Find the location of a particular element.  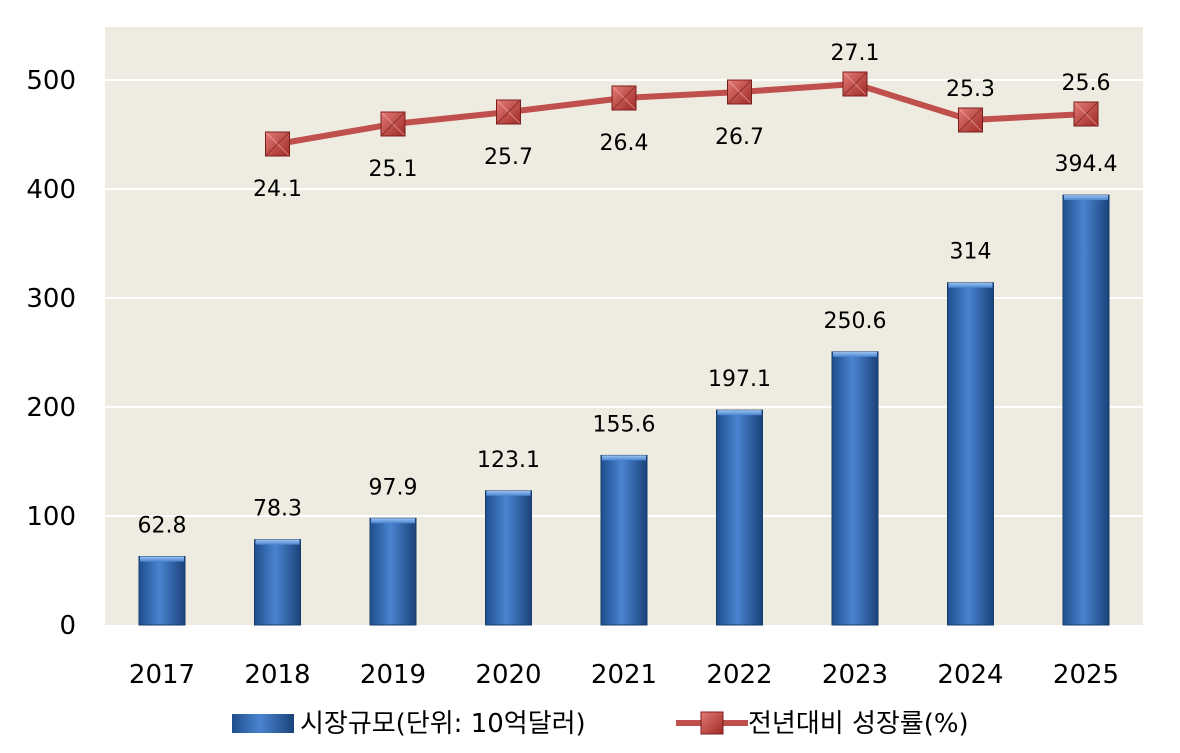

x-tick-label: 2017 is located at coordinates (162, 675).